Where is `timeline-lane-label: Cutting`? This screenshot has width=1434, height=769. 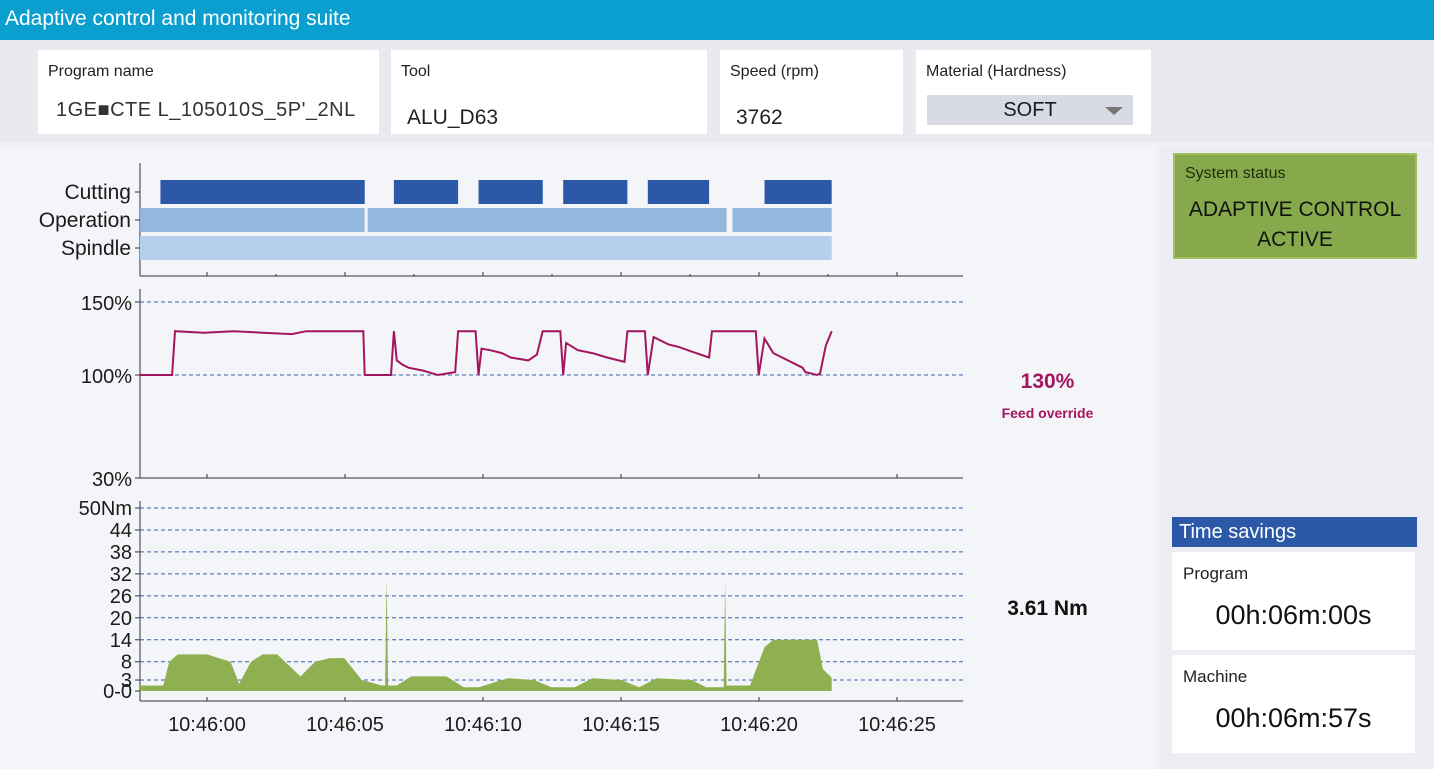 timeline-lane-label: Cutting is located at coordinates (97, 192).